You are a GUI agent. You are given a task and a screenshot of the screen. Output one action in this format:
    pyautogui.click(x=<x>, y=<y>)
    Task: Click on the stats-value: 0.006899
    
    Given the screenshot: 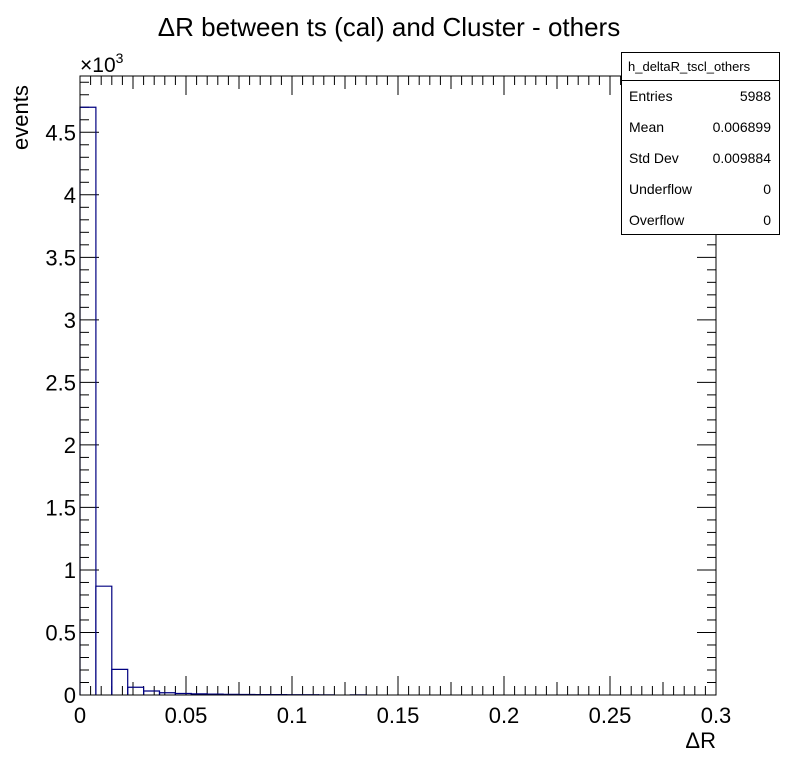 What is the action you would take?
    pyautogui.click(x=741, y=127)
    